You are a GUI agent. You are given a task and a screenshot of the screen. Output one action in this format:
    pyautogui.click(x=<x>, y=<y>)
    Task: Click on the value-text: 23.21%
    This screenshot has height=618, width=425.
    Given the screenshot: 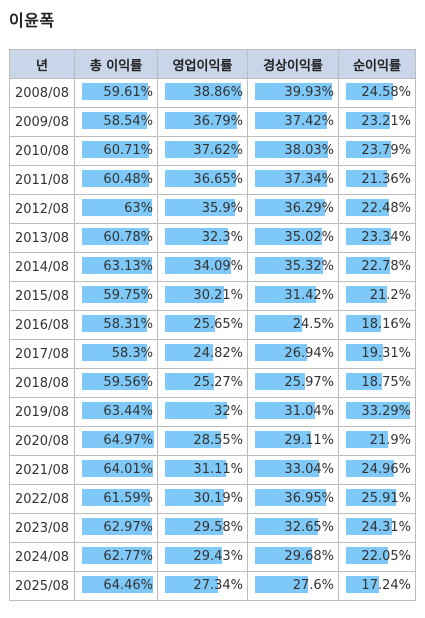 What is the action you would take?
    pyautogui.click(x=386, y=121)
    